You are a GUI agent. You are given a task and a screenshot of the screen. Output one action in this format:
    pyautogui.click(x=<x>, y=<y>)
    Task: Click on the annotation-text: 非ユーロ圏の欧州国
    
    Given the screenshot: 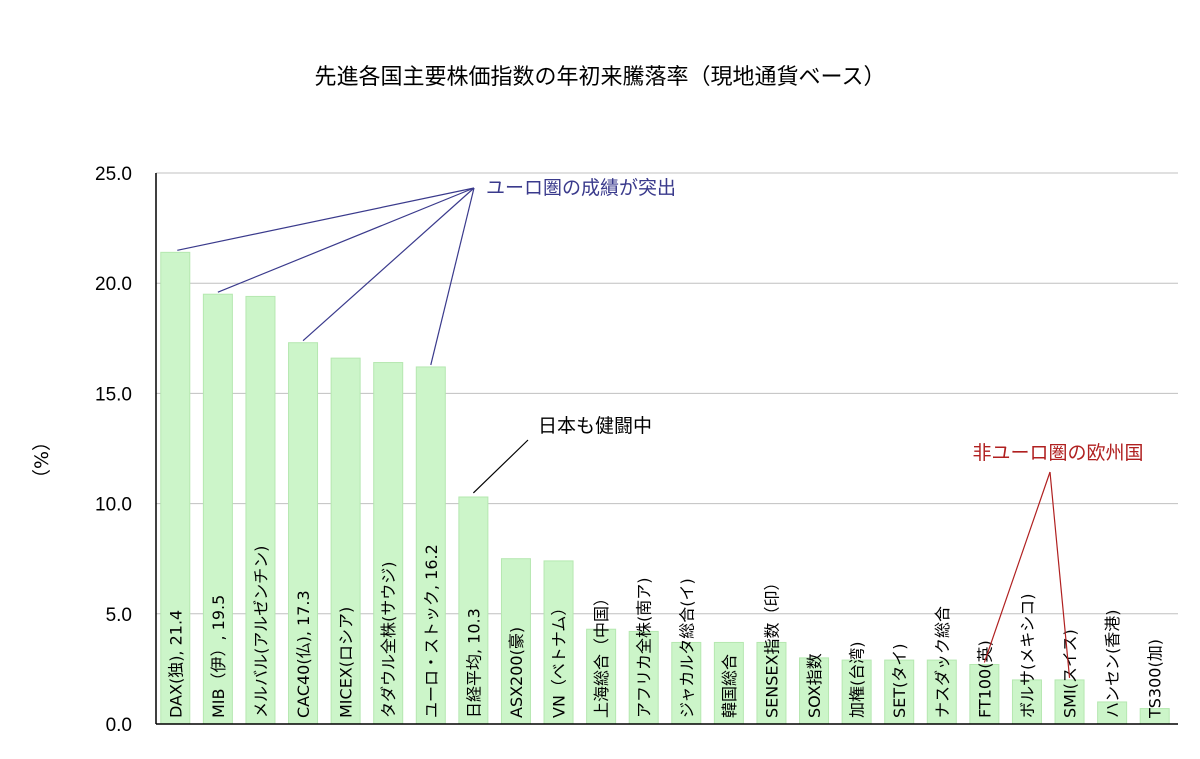 What is the action you would take?
    pyautogui.click(x=1057, y=453)
    